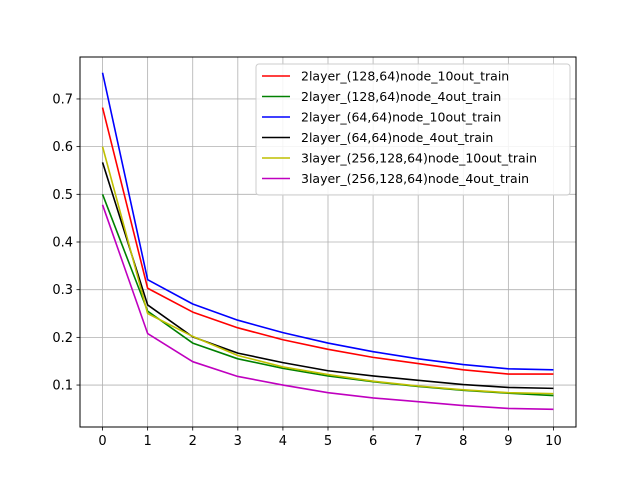 The width and height of the screenshot is (640, 480). What do you see at coordinates (463, 441) in the screenshot?
I see `x-tick-label: 8` at bounding box center [463, 441].